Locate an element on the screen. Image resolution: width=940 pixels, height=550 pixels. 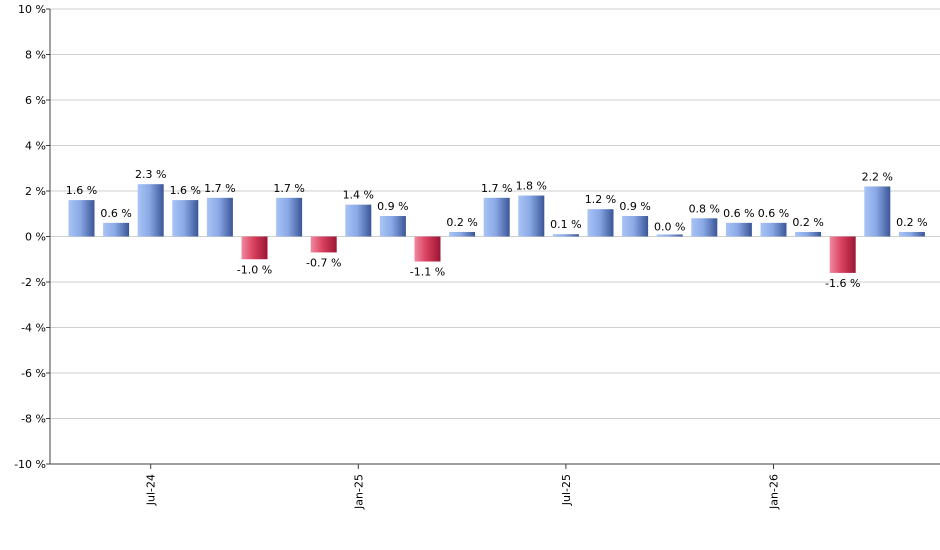
y-tick-label: 6 % is located at coordinates (35, 100).